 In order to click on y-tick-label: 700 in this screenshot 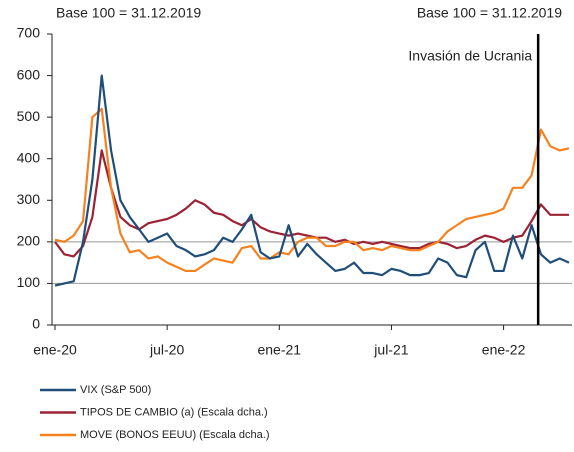, I will do `click(29, 33)`.